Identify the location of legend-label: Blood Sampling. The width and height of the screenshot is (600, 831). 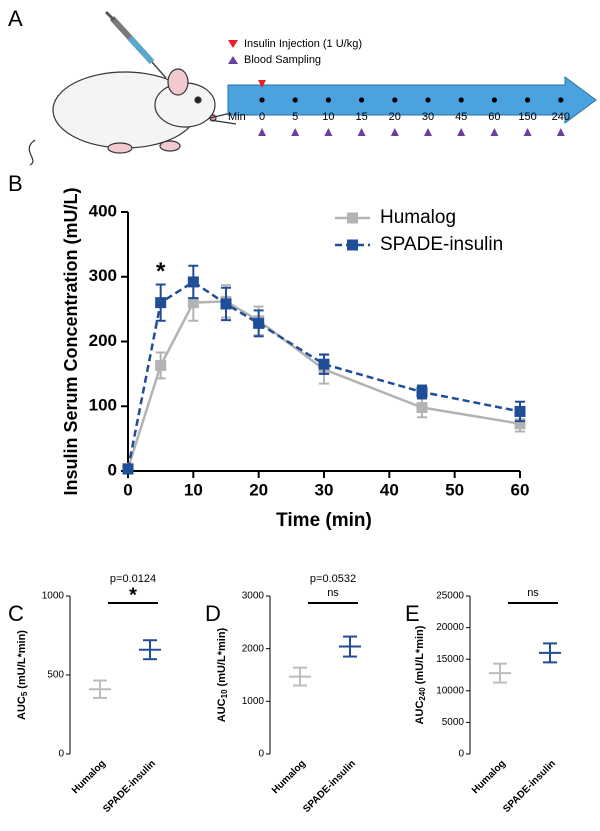
(282, 60).